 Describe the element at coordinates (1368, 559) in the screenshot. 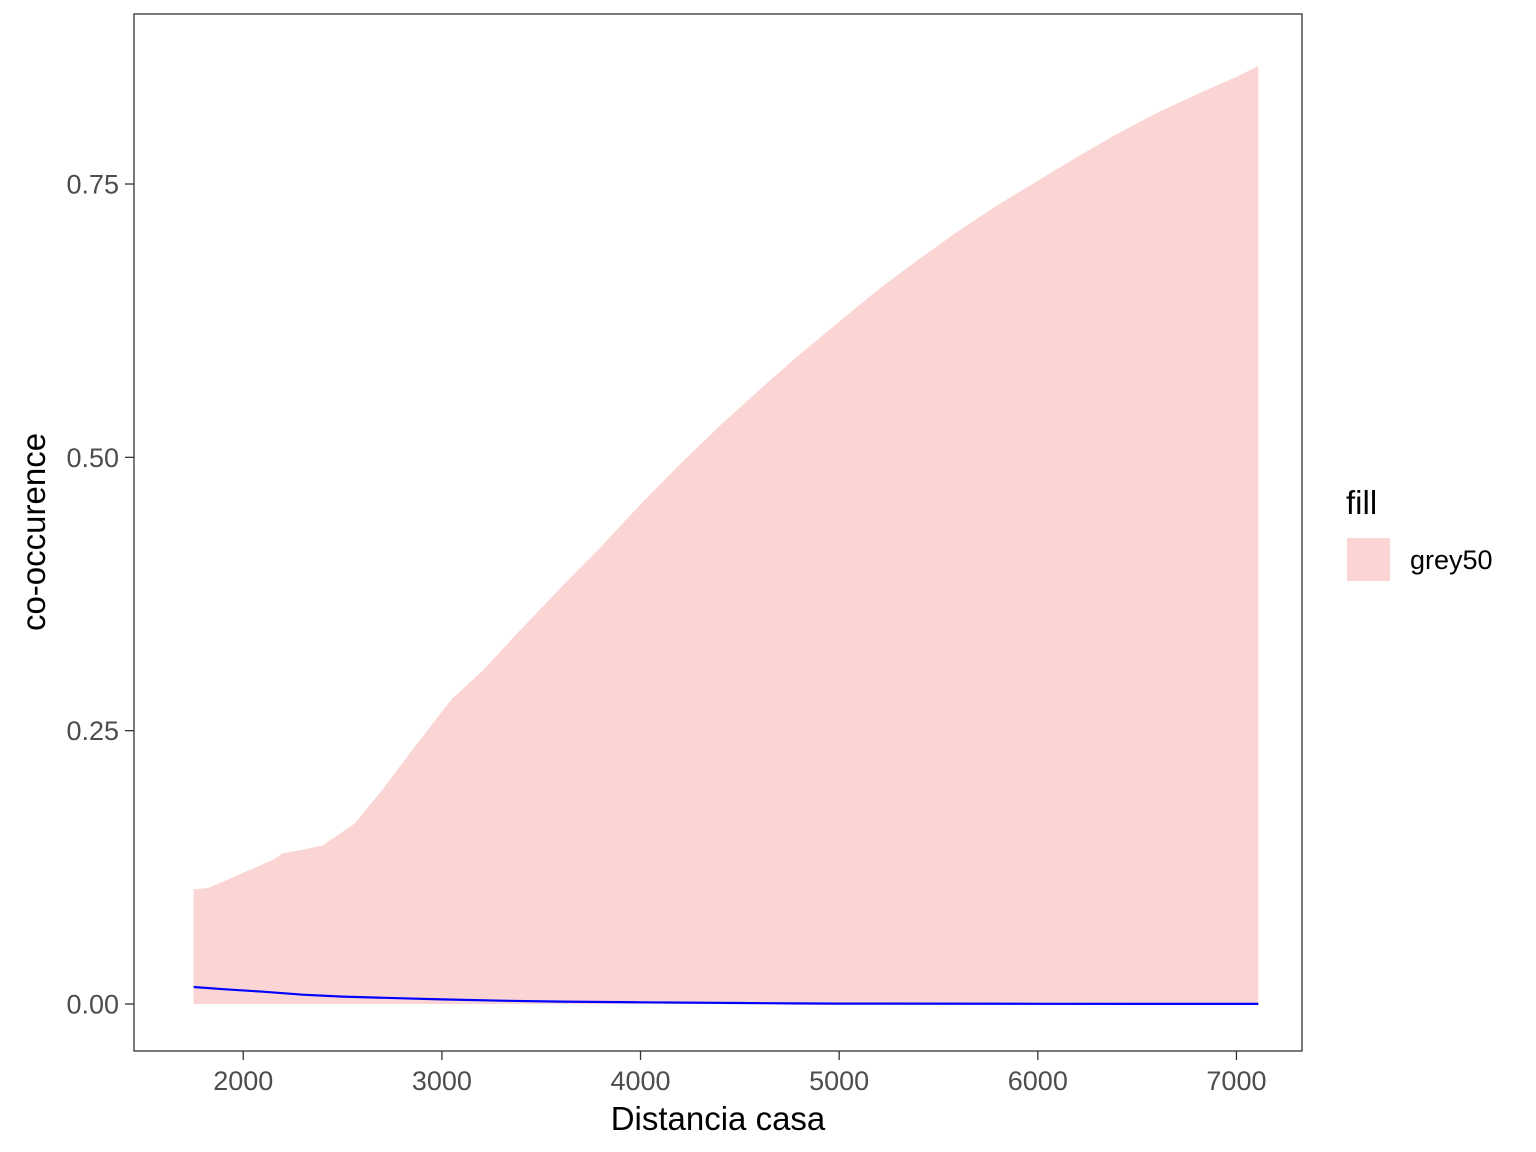

I see `legend-key-swatch` at that location.